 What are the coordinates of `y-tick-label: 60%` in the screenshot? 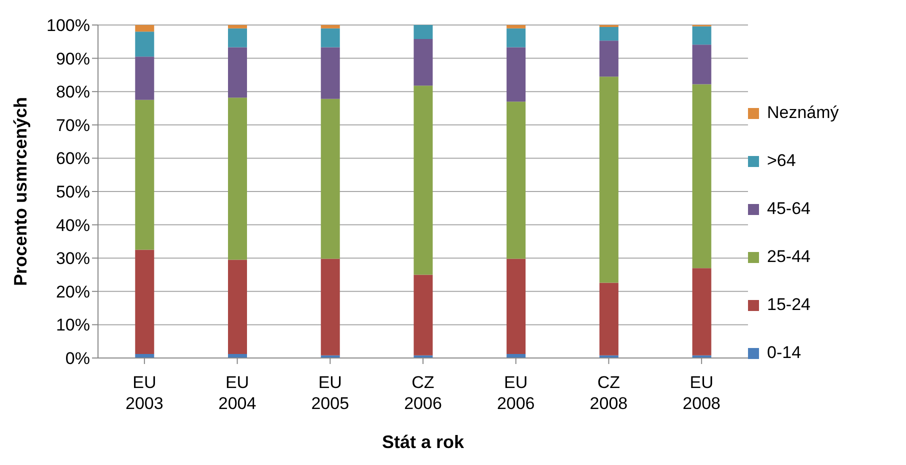 It's located at (73, 158).